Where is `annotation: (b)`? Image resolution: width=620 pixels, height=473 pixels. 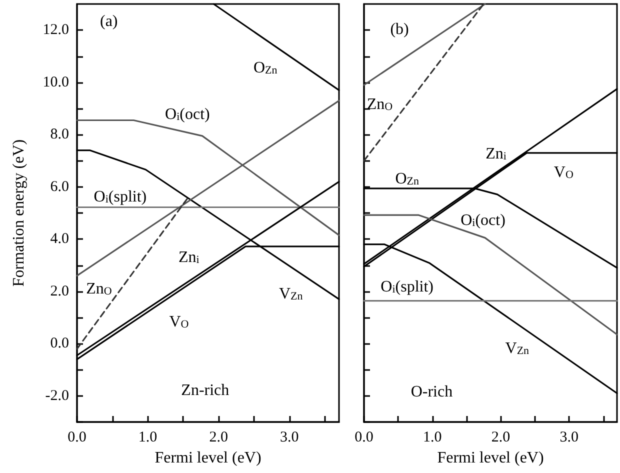 annotation: (b) is located at coordinates (399, 29).